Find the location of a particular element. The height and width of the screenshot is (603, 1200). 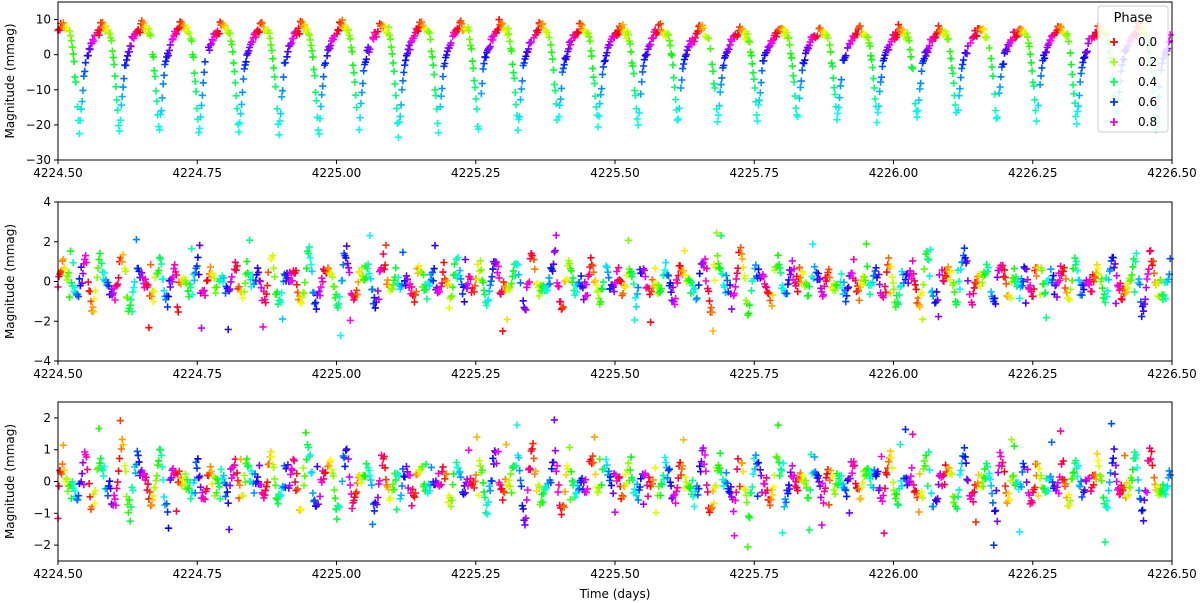

x-tick-label: 4226.00 is located at coordinates (894, 374).